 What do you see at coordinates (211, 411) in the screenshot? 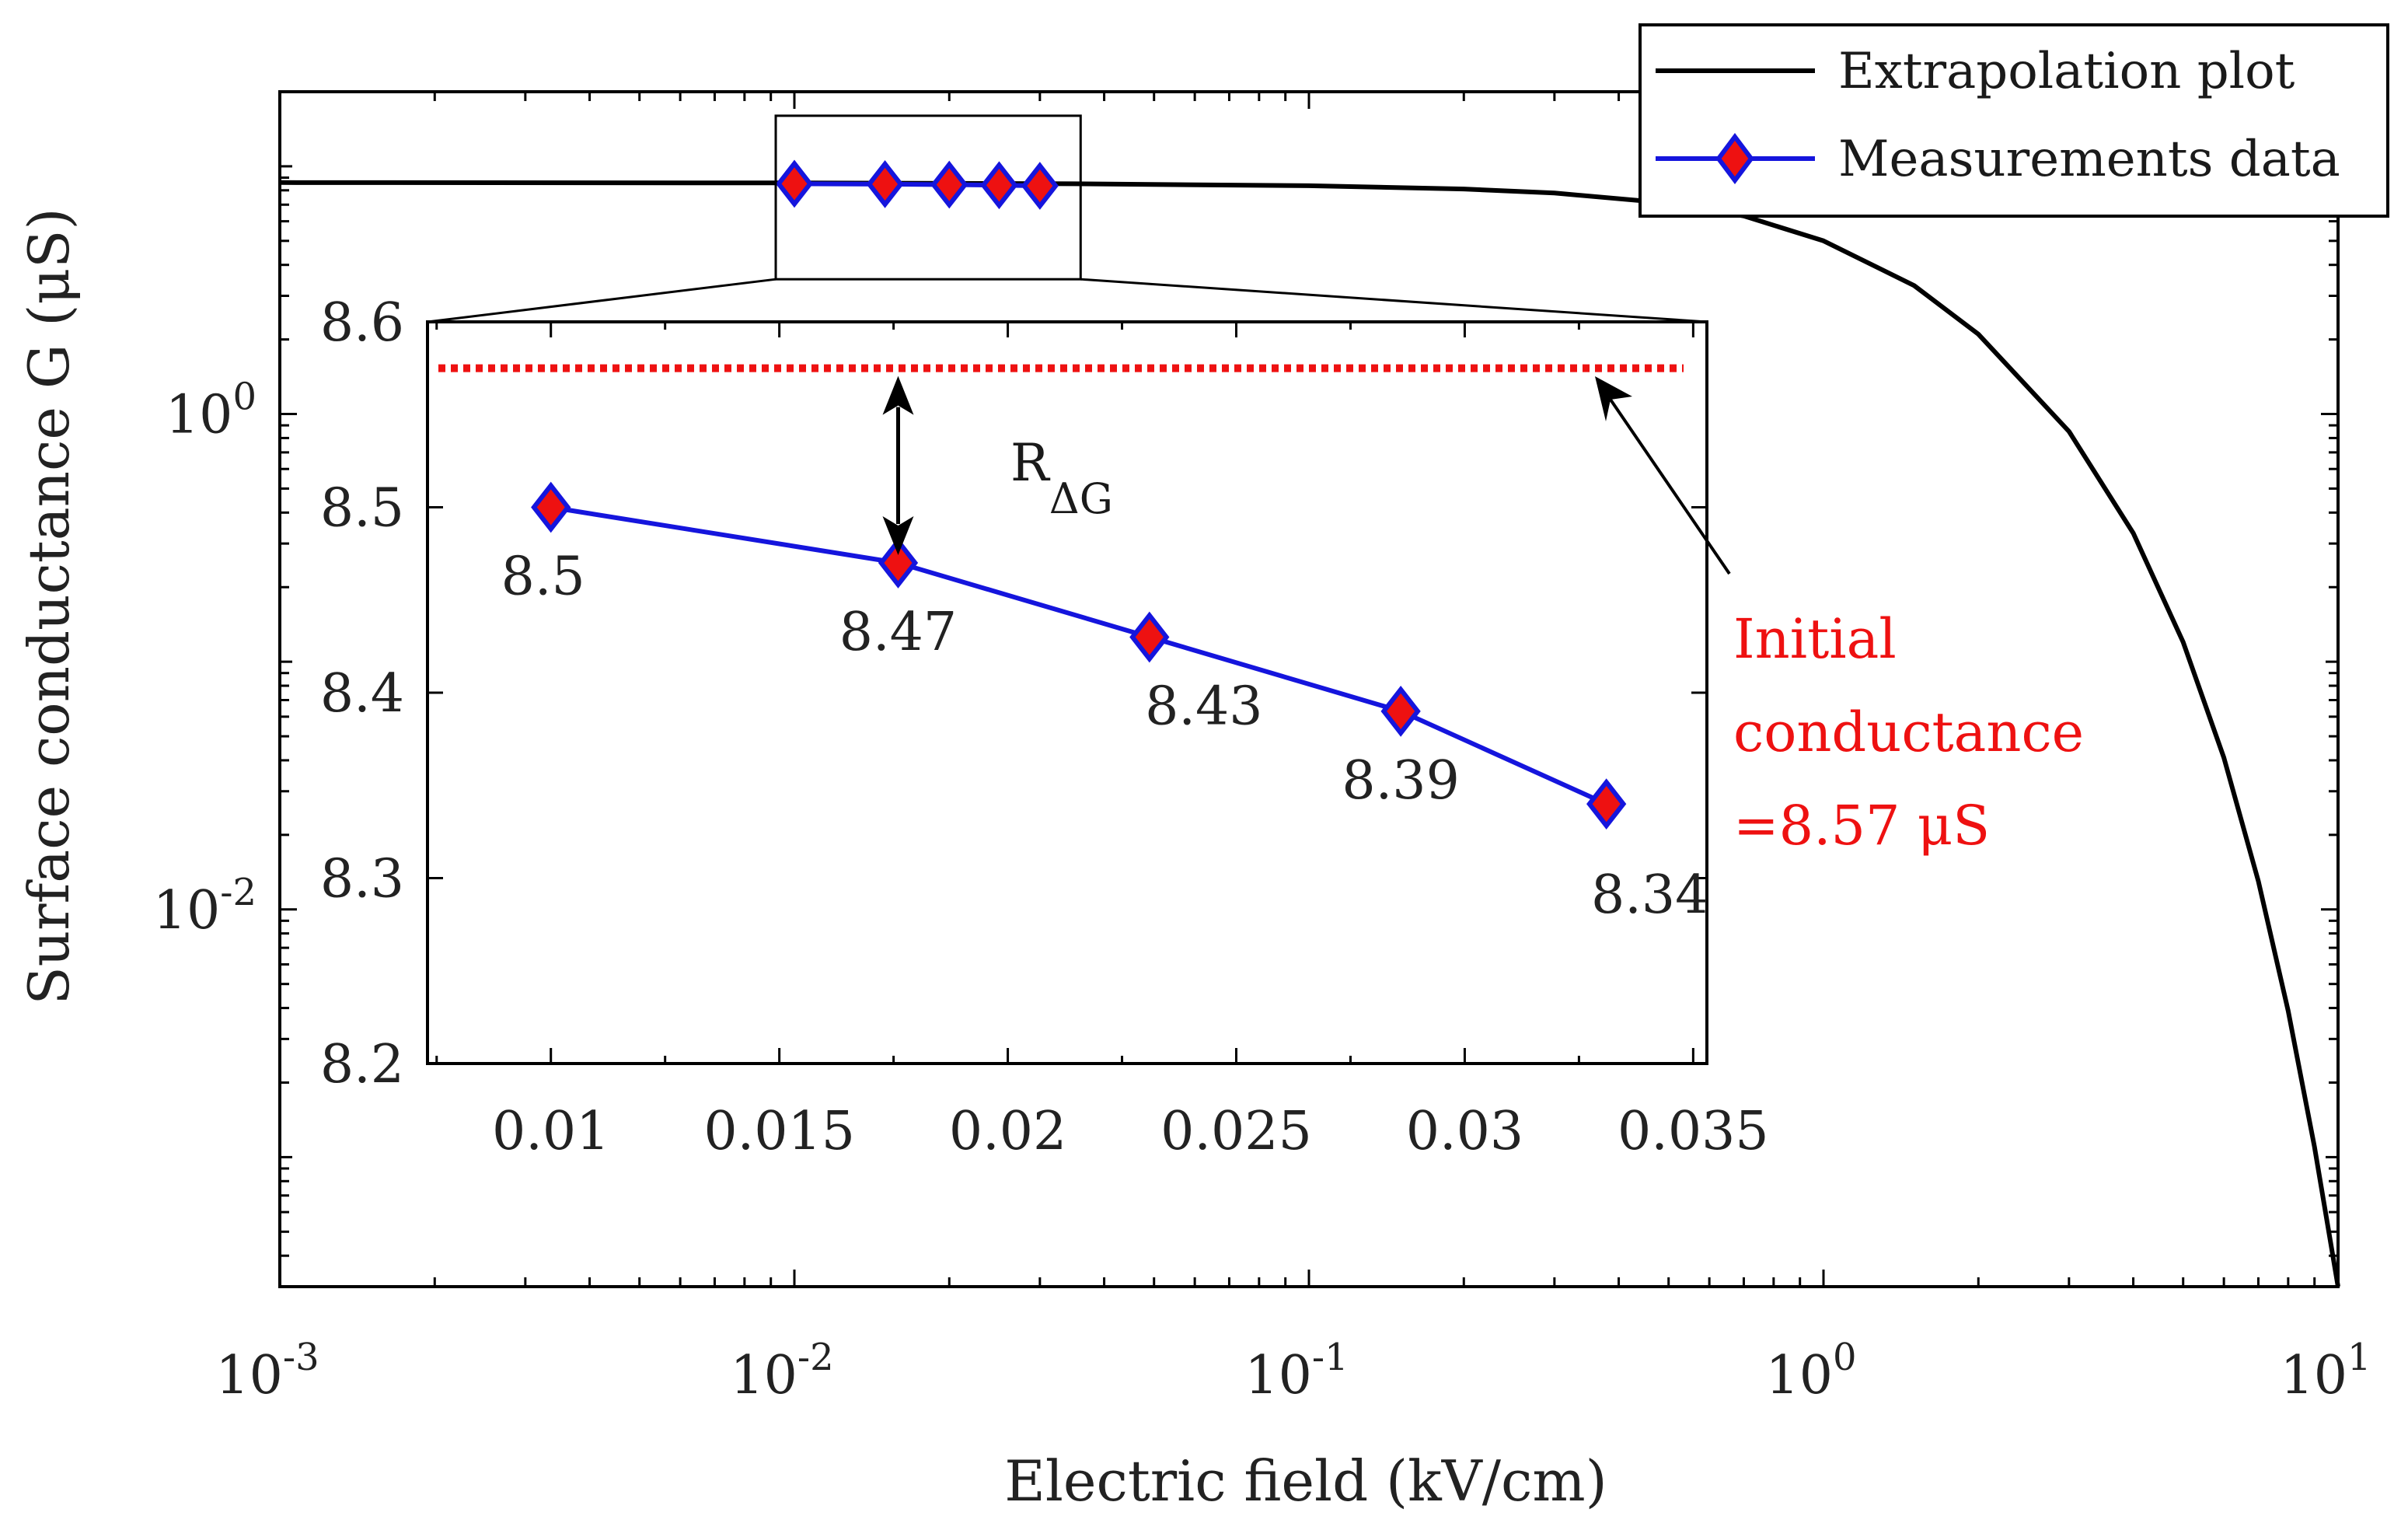
I see `y-tick-label: 10⁰` at bounding box center [211, 411].